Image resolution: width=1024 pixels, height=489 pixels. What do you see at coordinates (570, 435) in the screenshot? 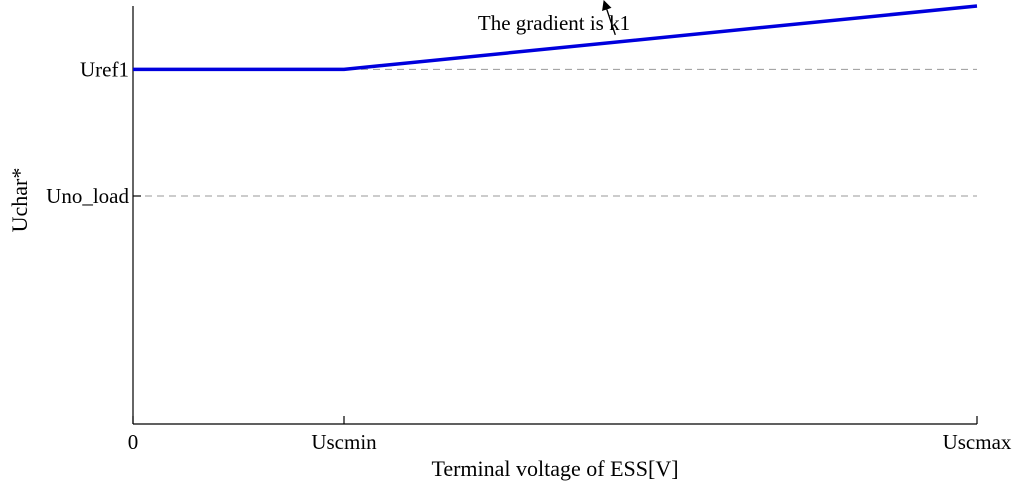
I see `x-tick-group: 0 Uscmin Uscmax` at bounding box center [570, 435].